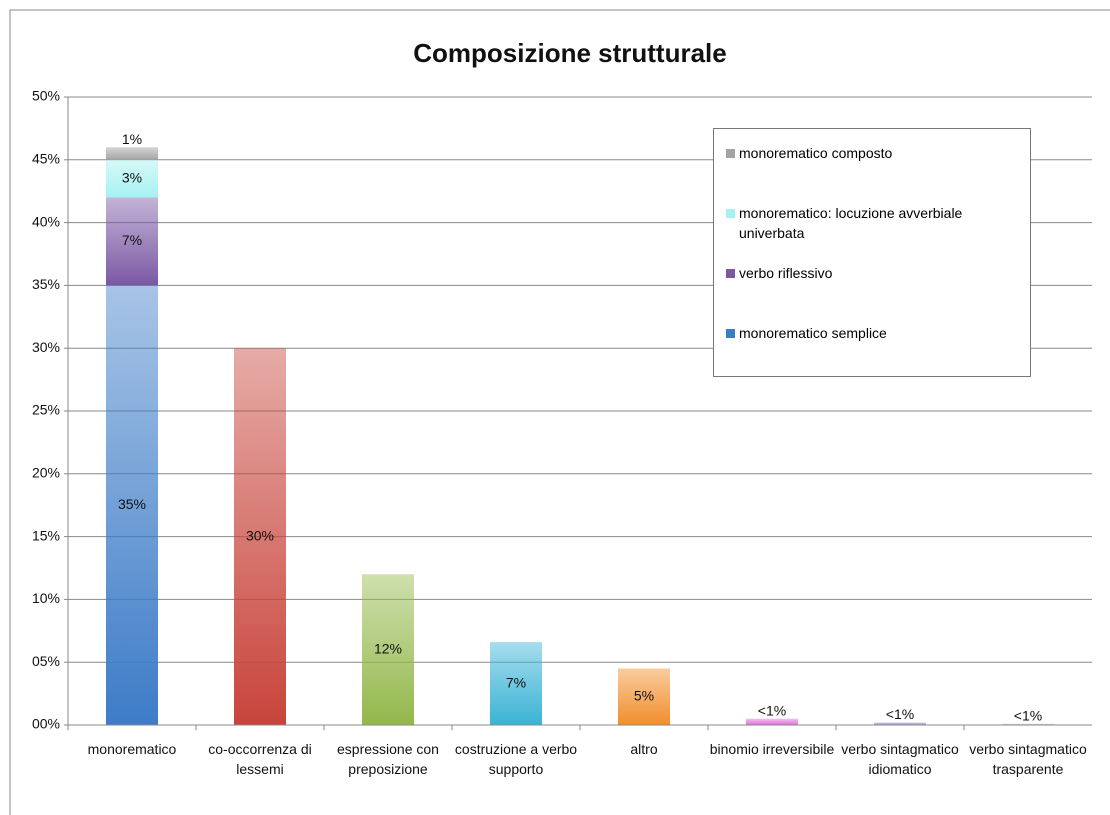 Image resolution: width=1110 pixels, height=815 pixels. What do you see at coordinates (46, 724) in the screenshot?
I see `y-tick-label: 00%` at bounding box center [46, 724].